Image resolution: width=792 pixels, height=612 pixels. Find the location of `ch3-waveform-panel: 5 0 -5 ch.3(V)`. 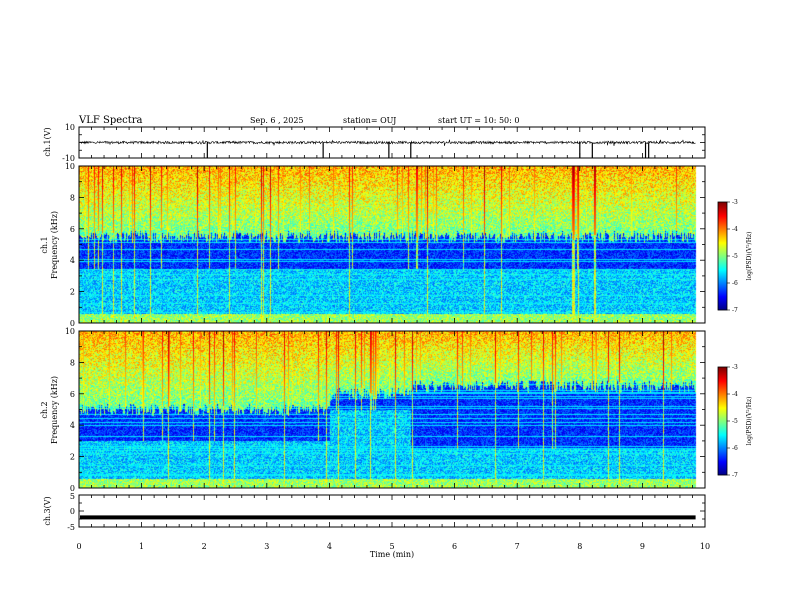

ch3-waveform-panel: 5 0 -5 ch.3(V) is located at coordinates (374, 512).